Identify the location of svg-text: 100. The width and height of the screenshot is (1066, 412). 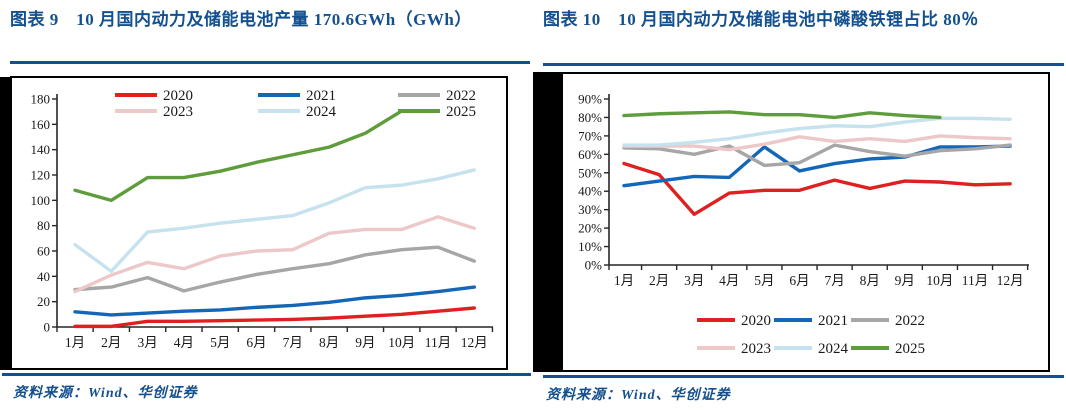
(41, 200).